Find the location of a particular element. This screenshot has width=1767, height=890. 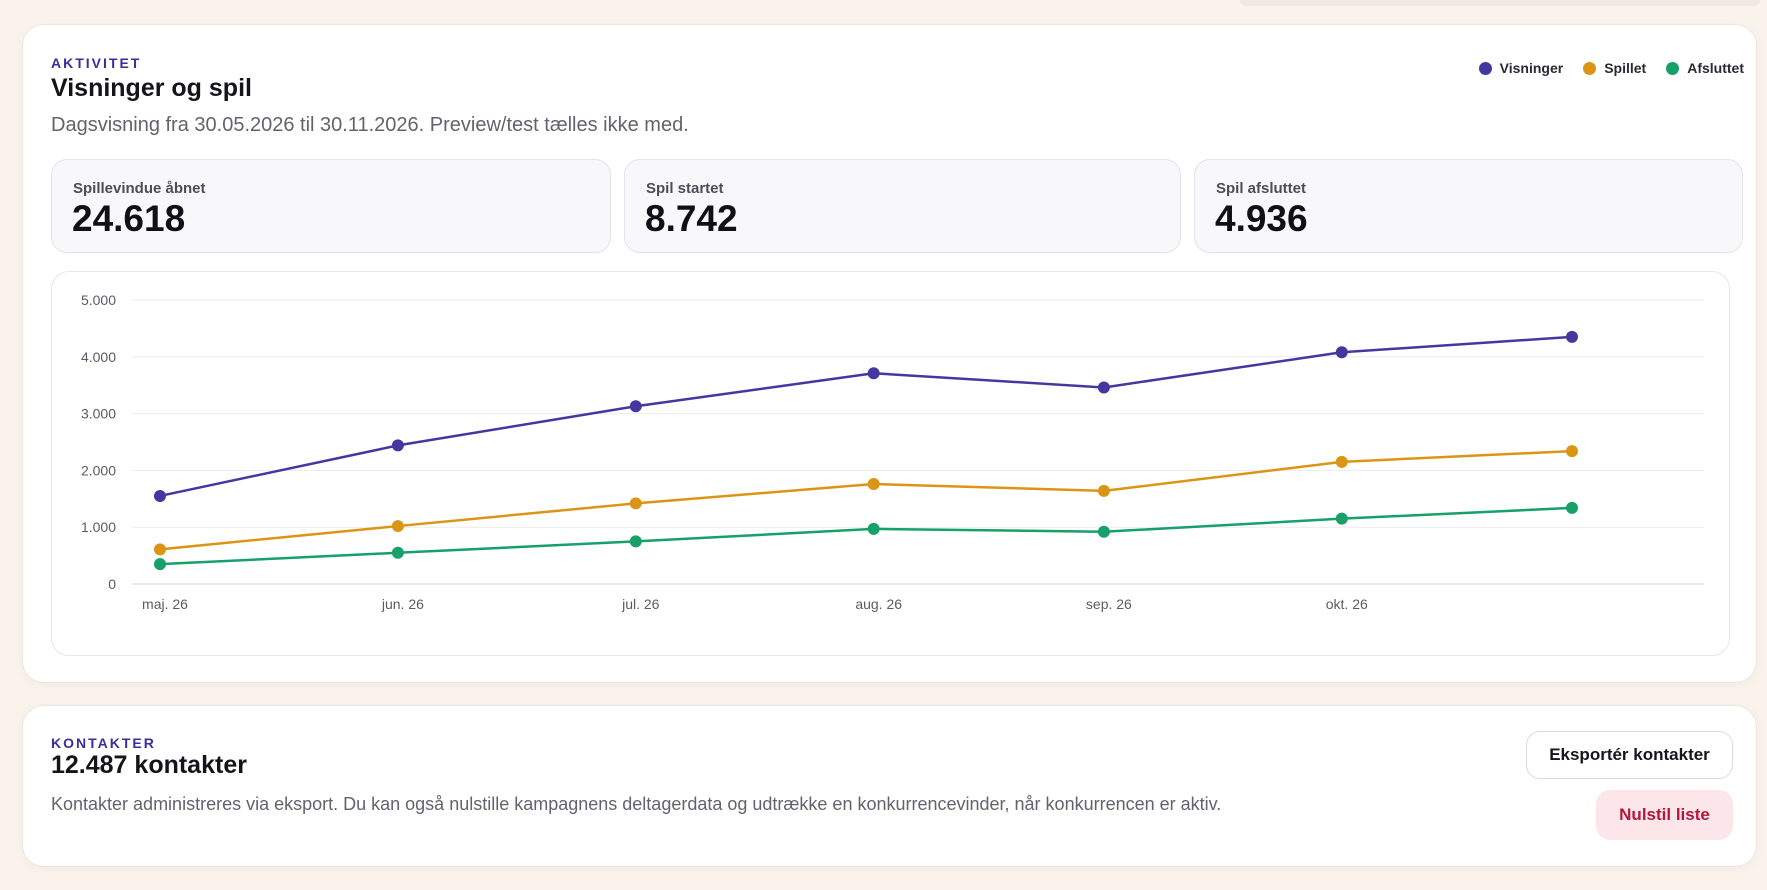

x-tick-label: jun. 26 is located at coordinates (402, 604).